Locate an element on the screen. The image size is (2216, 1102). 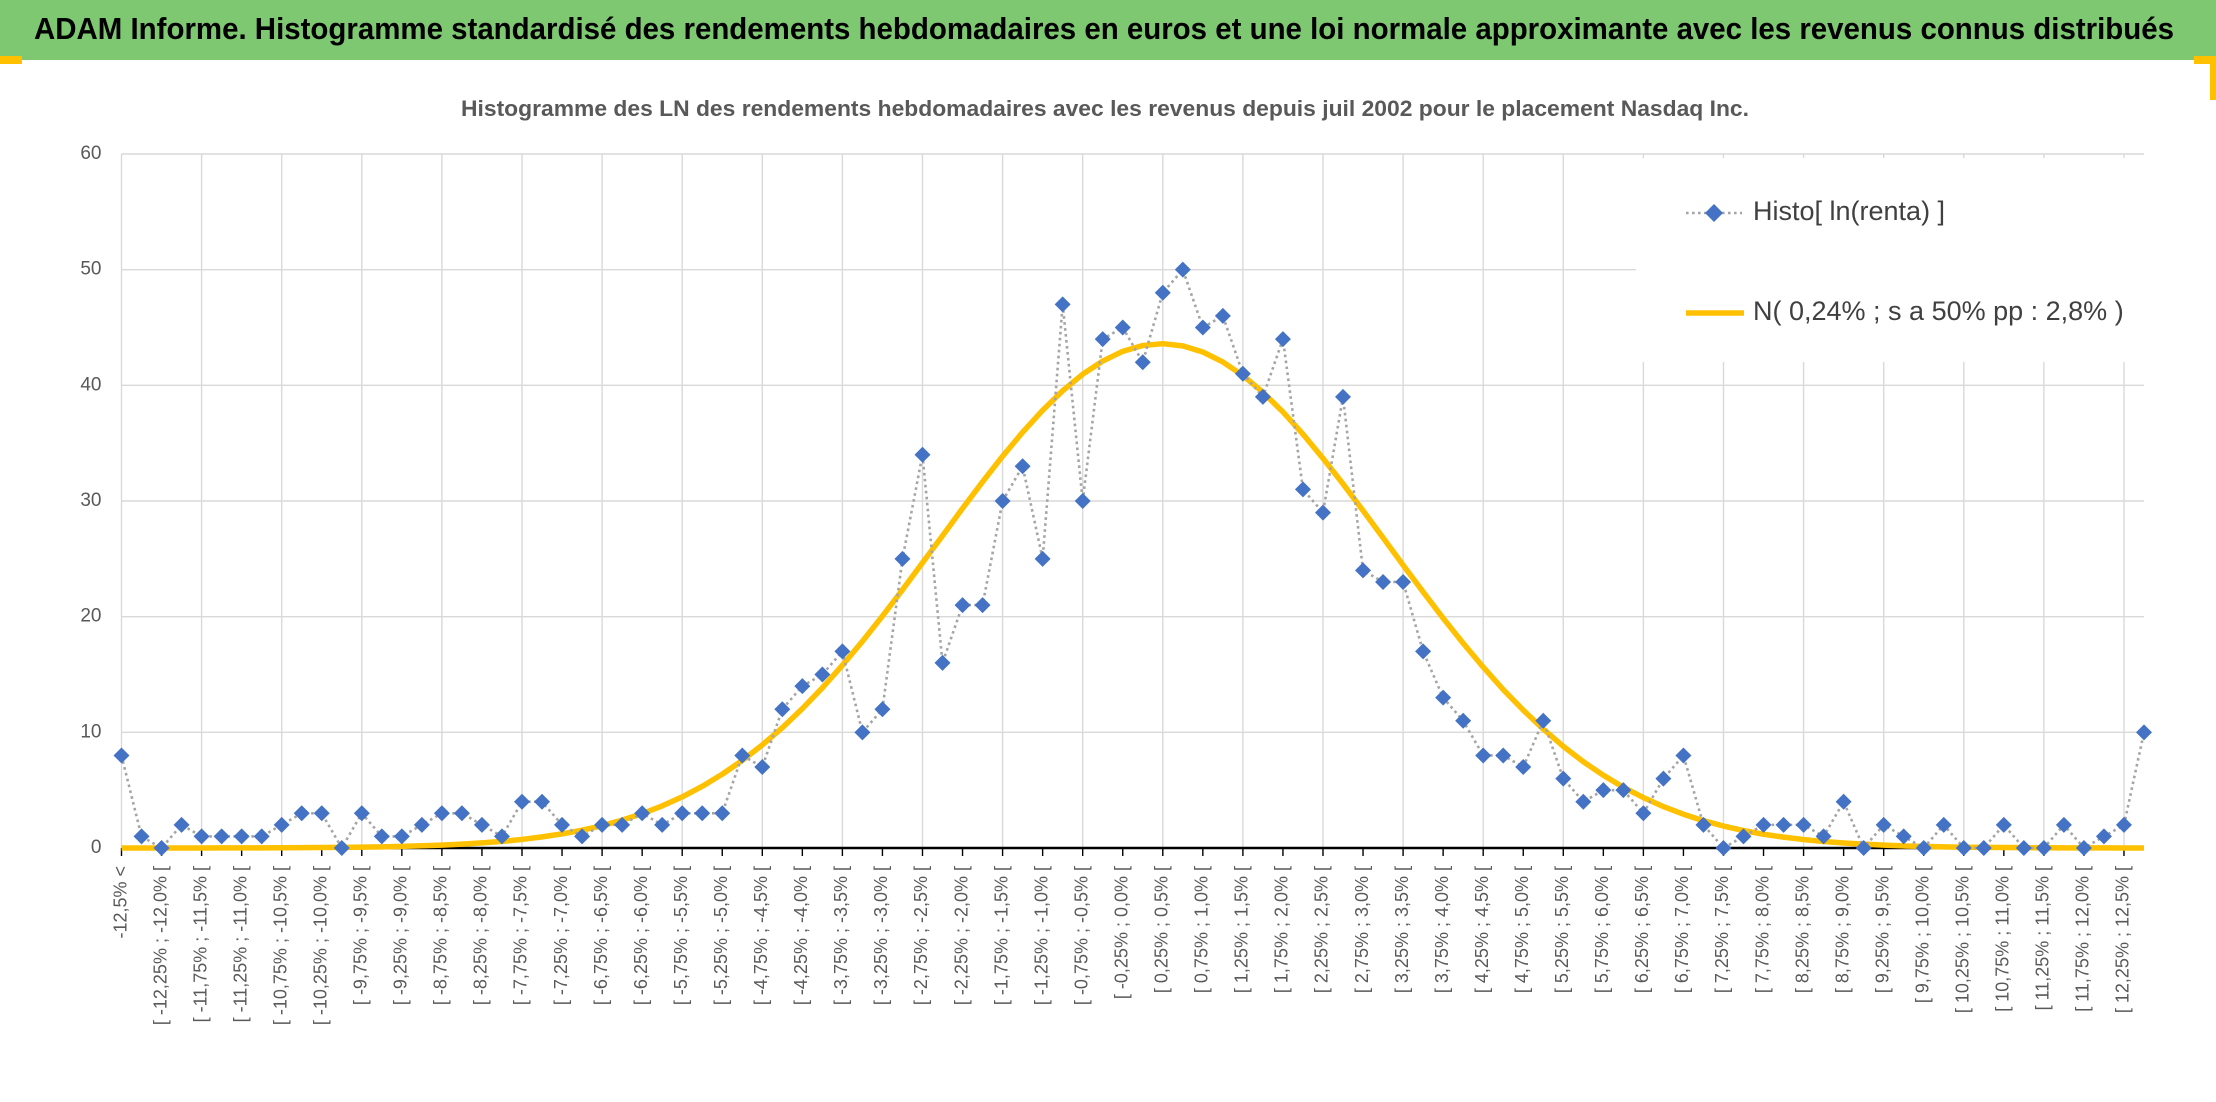
x-tick-label: [ 9,25% ; 9,5% [ is located at coordinates (1882, 929).